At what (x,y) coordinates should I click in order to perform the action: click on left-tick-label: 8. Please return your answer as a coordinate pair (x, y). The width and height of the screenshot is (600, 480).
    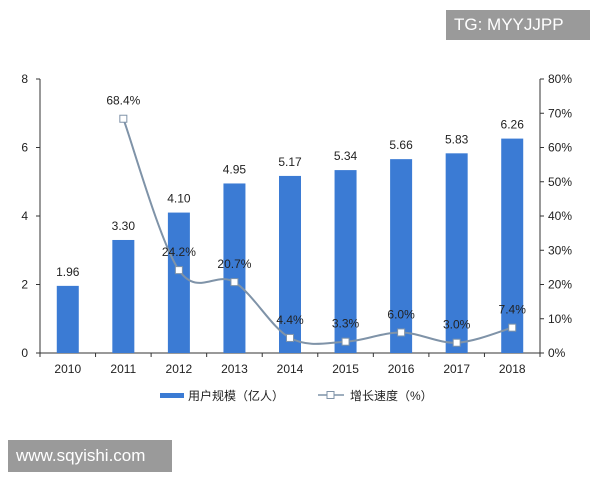
    Looking at the image, I should click on (24, 79).